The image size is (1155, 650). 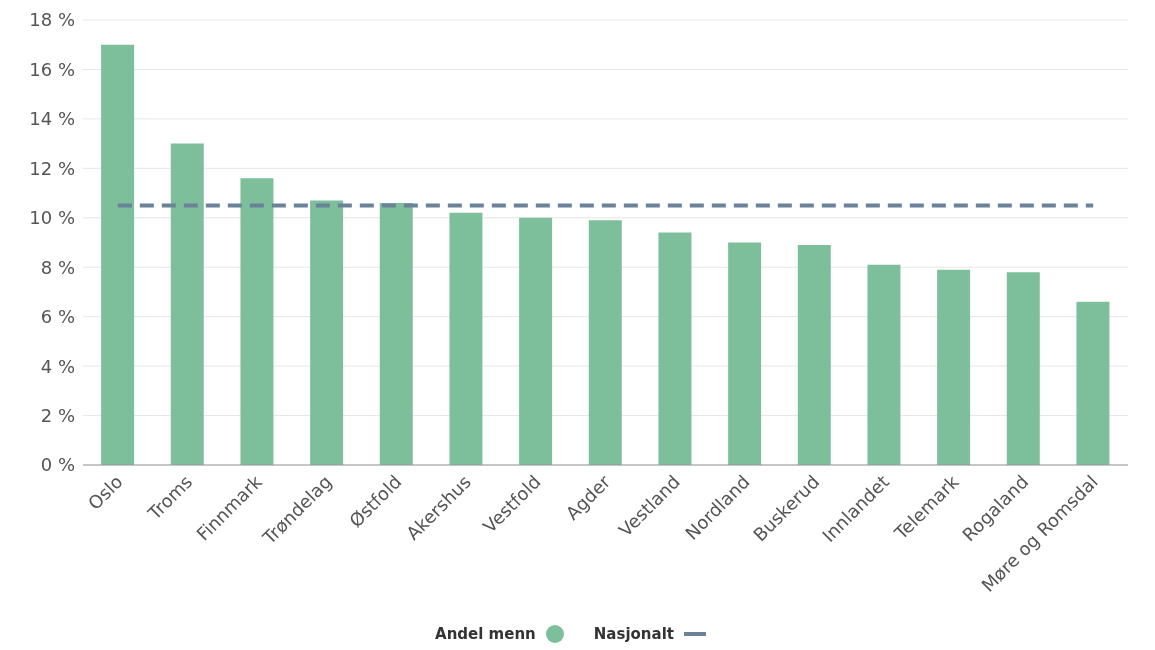 What do you see at coordinates (486, 634) in the screenshot?
I see `legend-label: Andel menn` at bounding box center [486, 634].